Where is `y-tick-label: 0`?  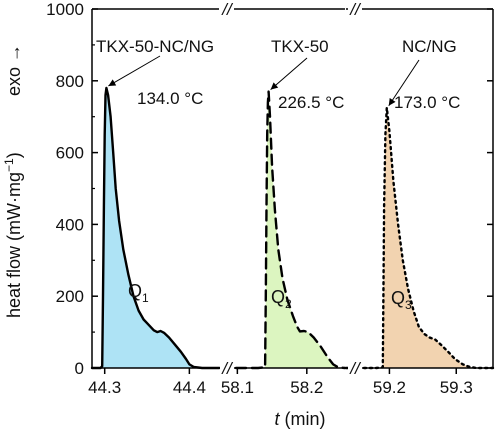 y-tick-label: 0 is located at coordinates (79, 368).